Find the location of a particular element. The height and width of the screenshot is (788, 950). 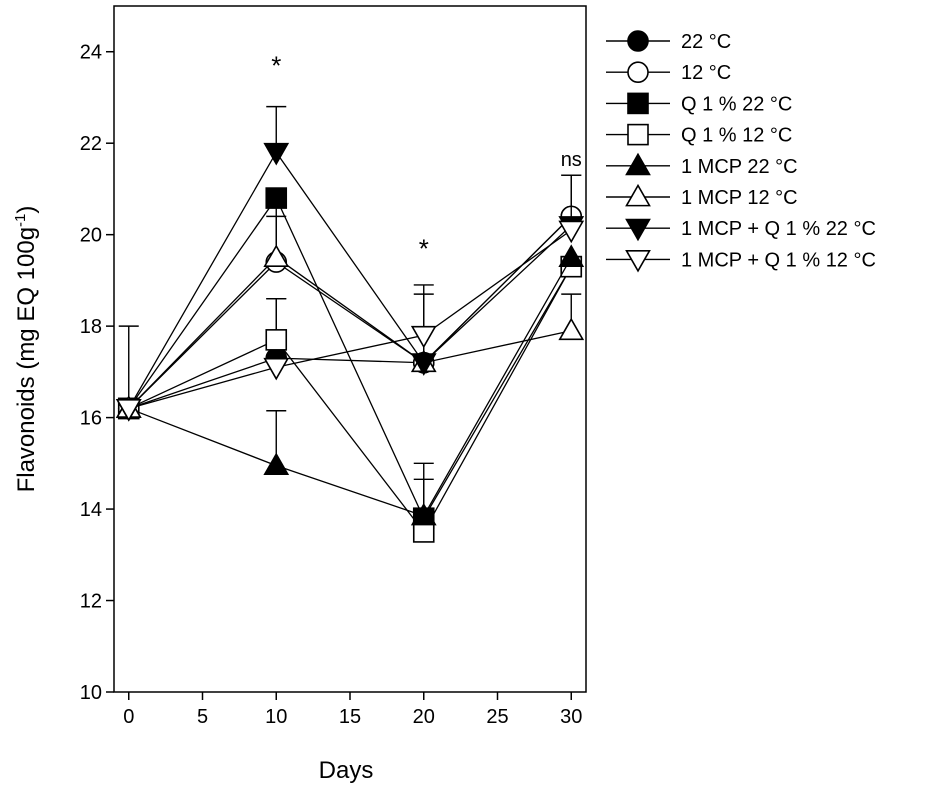

legend-label: 22 °C is located at coordinates (706, 42).